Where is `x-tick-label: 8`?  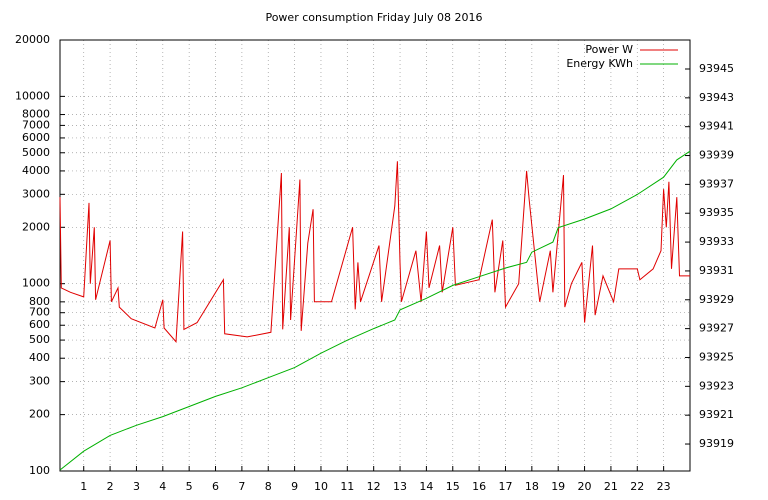 x-tick-label: 8 is located at coordinates (268, 486).